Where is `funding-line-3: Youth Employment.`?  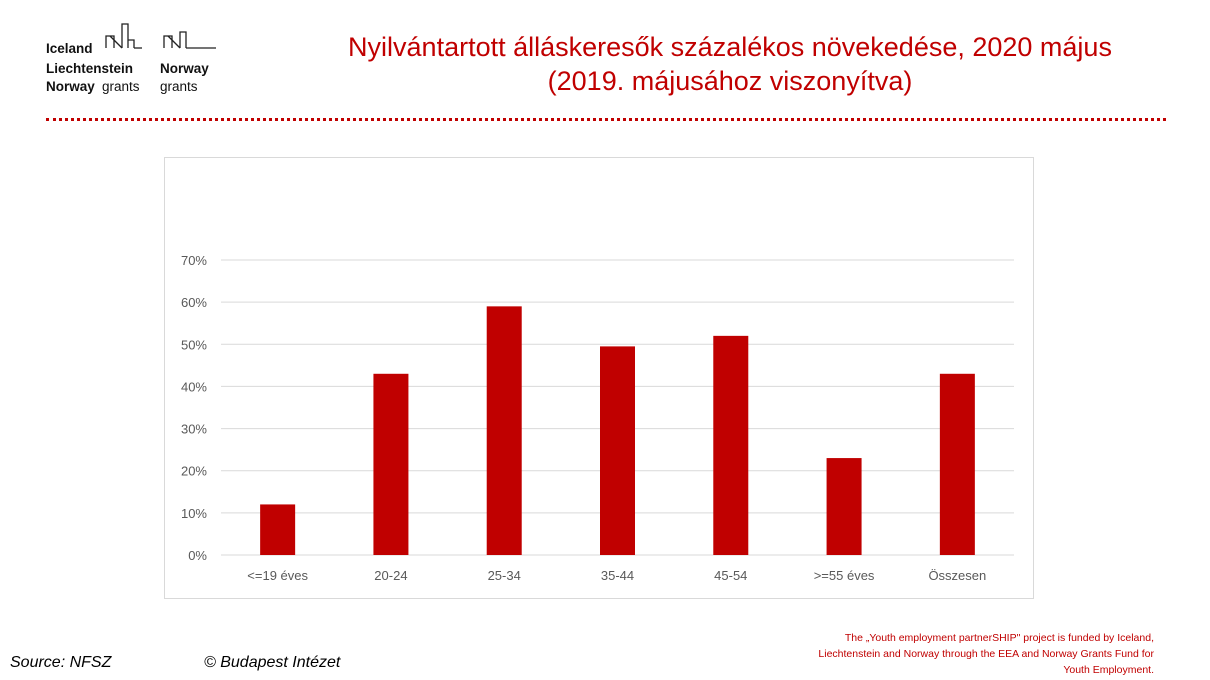 funding-line-3: Youth Employment. is located at coordinates (1108, 670).